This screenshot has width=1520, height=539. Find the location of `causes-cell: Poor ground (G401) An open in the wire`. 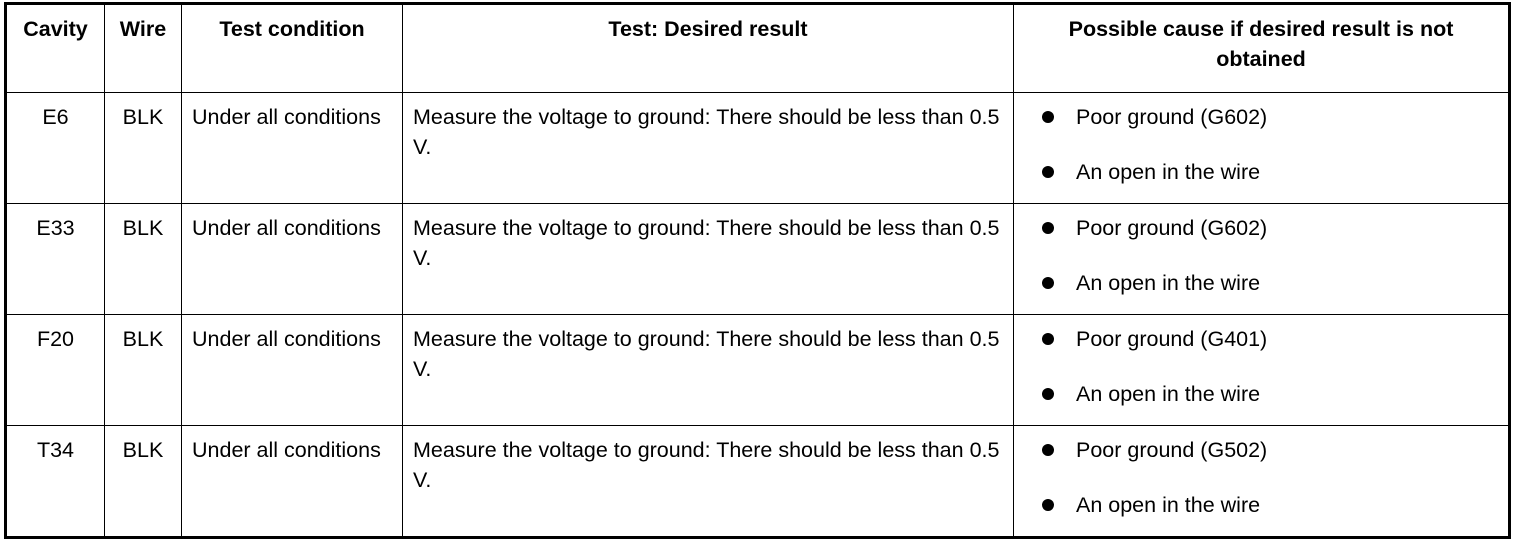

causes-cell: Poor ground (G401) An open in the wire is located at coordinates (1261, 370).